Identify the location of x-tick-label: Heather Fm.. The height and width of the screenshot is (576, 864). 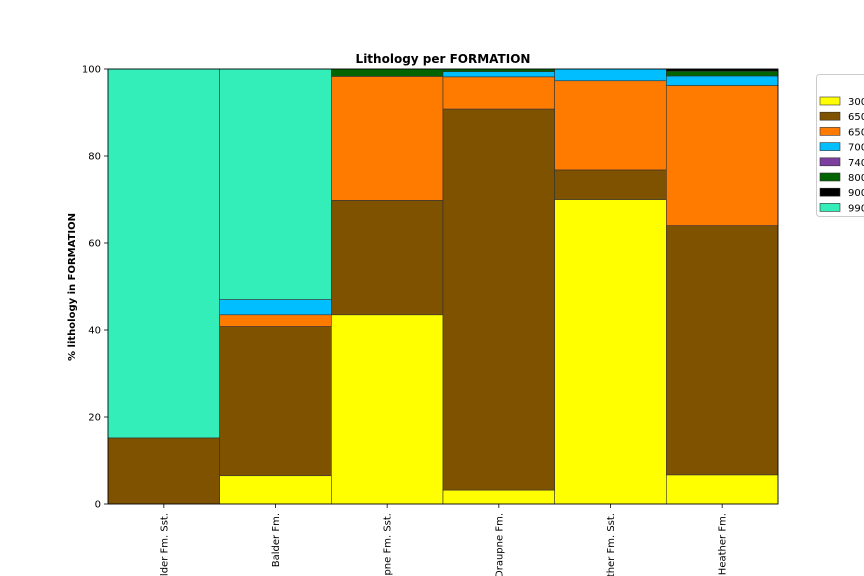
(723, 544).